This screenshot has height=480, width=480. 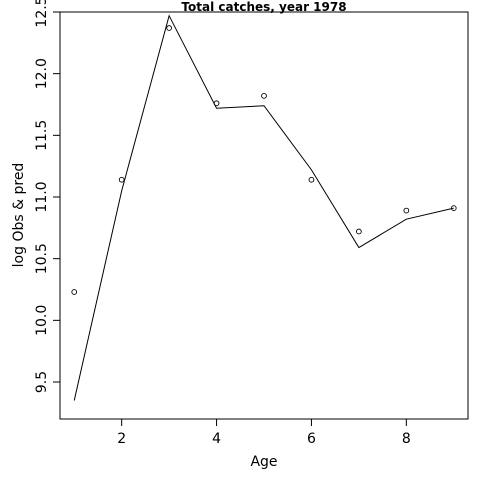 I want to click on x-tick-label: 2, so click(x=121, y=439).